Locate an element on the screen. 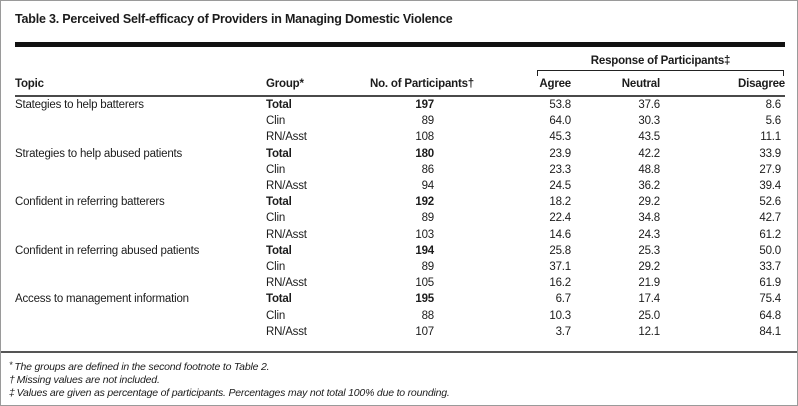 This screenshot has height=406, width=798. footnote: † Missing values are not included. is located at coordinates (403, 380).